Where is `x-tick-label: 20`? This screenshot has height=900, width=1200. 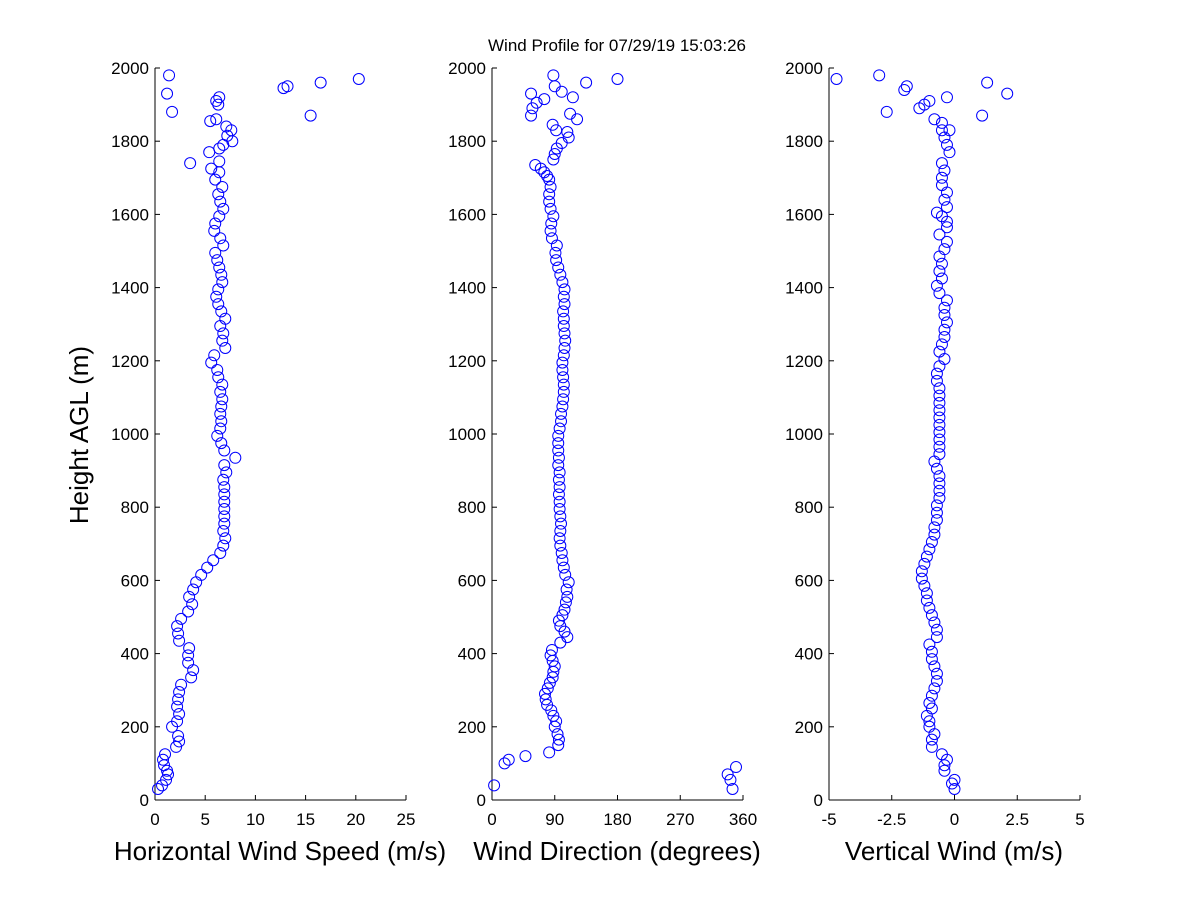 x-tick-label: 20 is located at coordinates (355, 819).